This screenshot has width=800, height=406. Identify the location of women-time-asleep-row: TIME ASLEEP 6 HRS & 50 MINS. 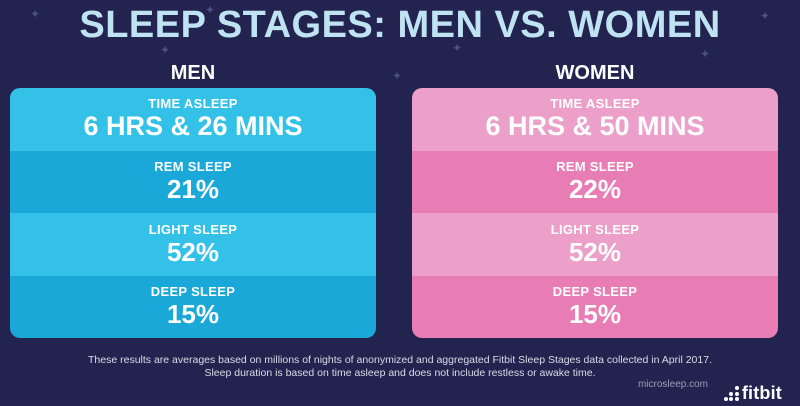
(595, 119).